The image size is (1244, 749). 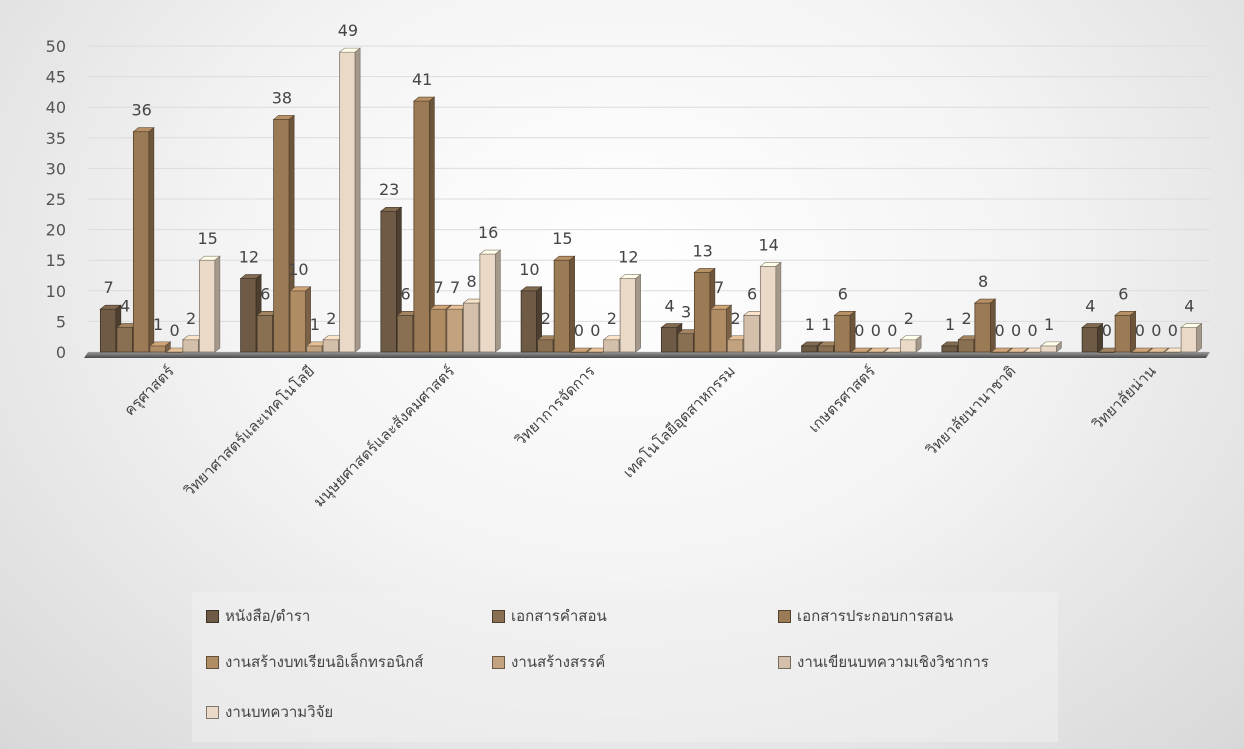 What do you see at coordinates (702, 250) in the screenshot?
I see `data-label: 13` at bounding box center [702, 250].